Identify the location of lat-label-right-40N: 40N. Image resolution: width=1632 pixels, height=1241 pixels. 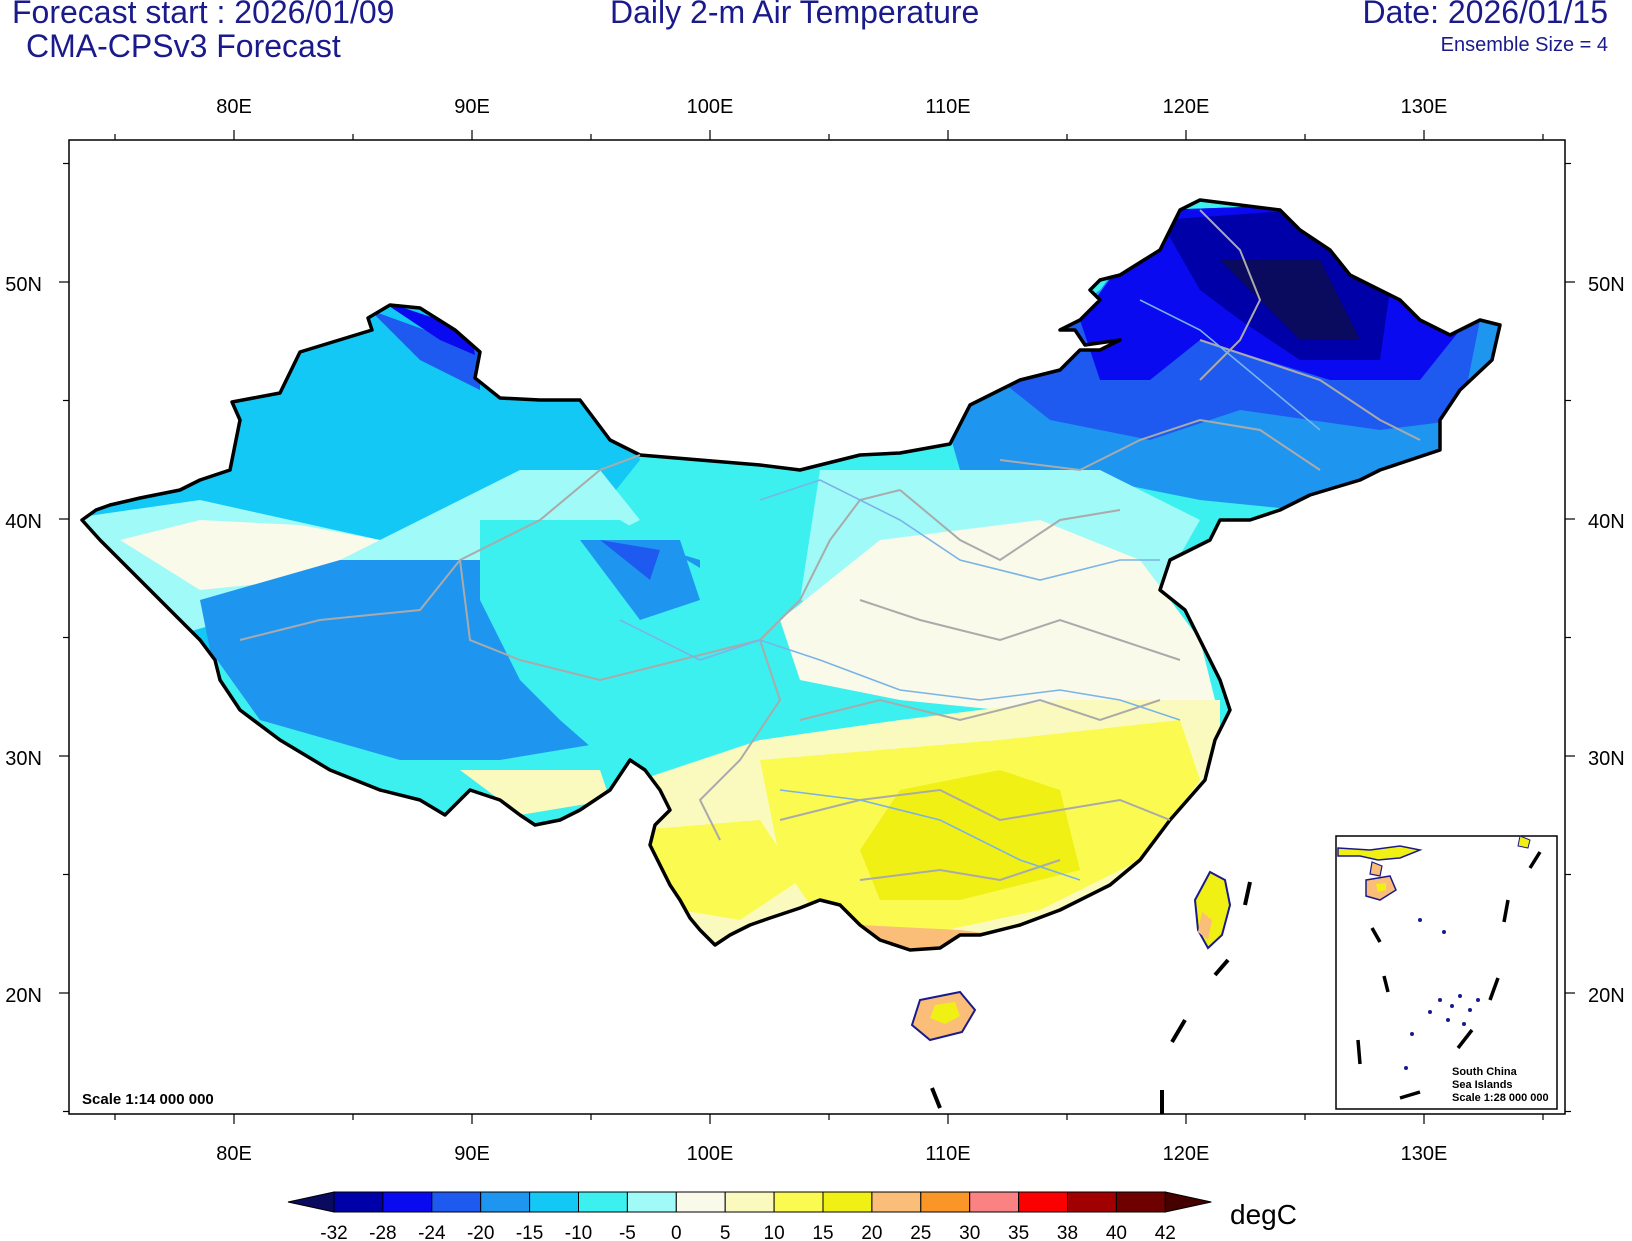
(1606, 522).